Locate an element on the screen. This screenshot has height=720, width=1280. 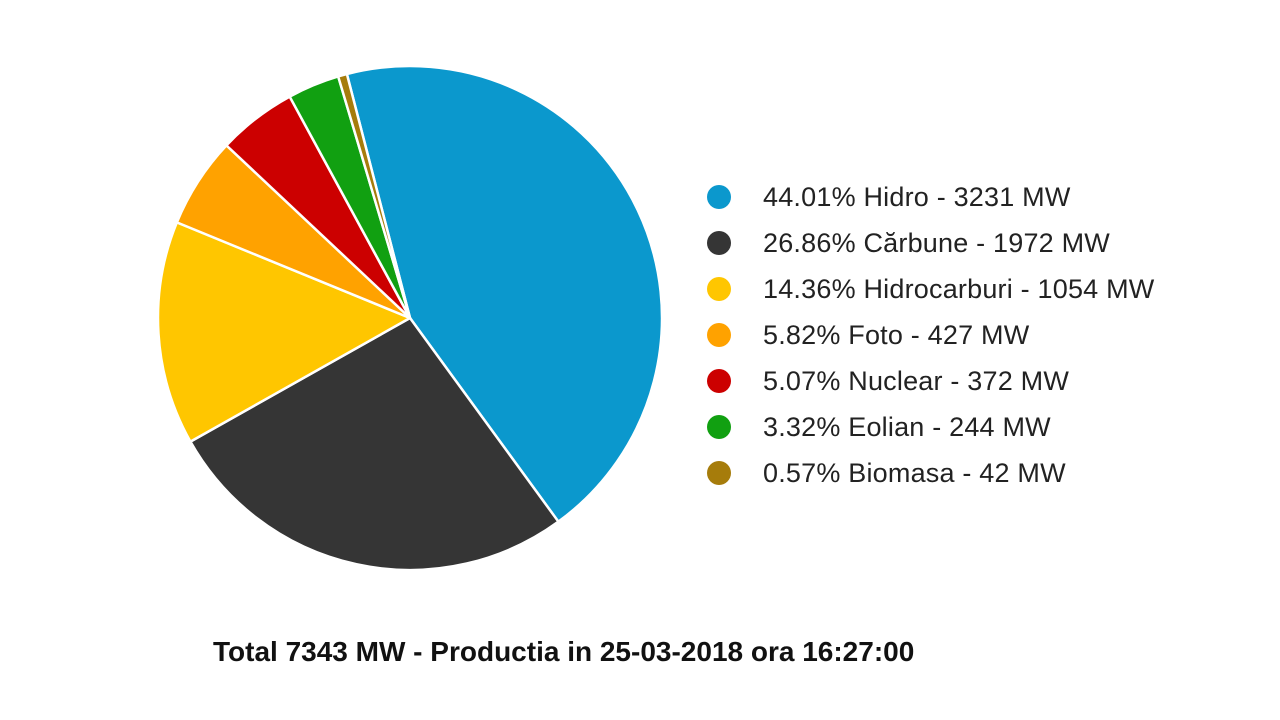
legend-item-0: 44.01% Hidro - 3231 MW is located at coordinates (930, 197).